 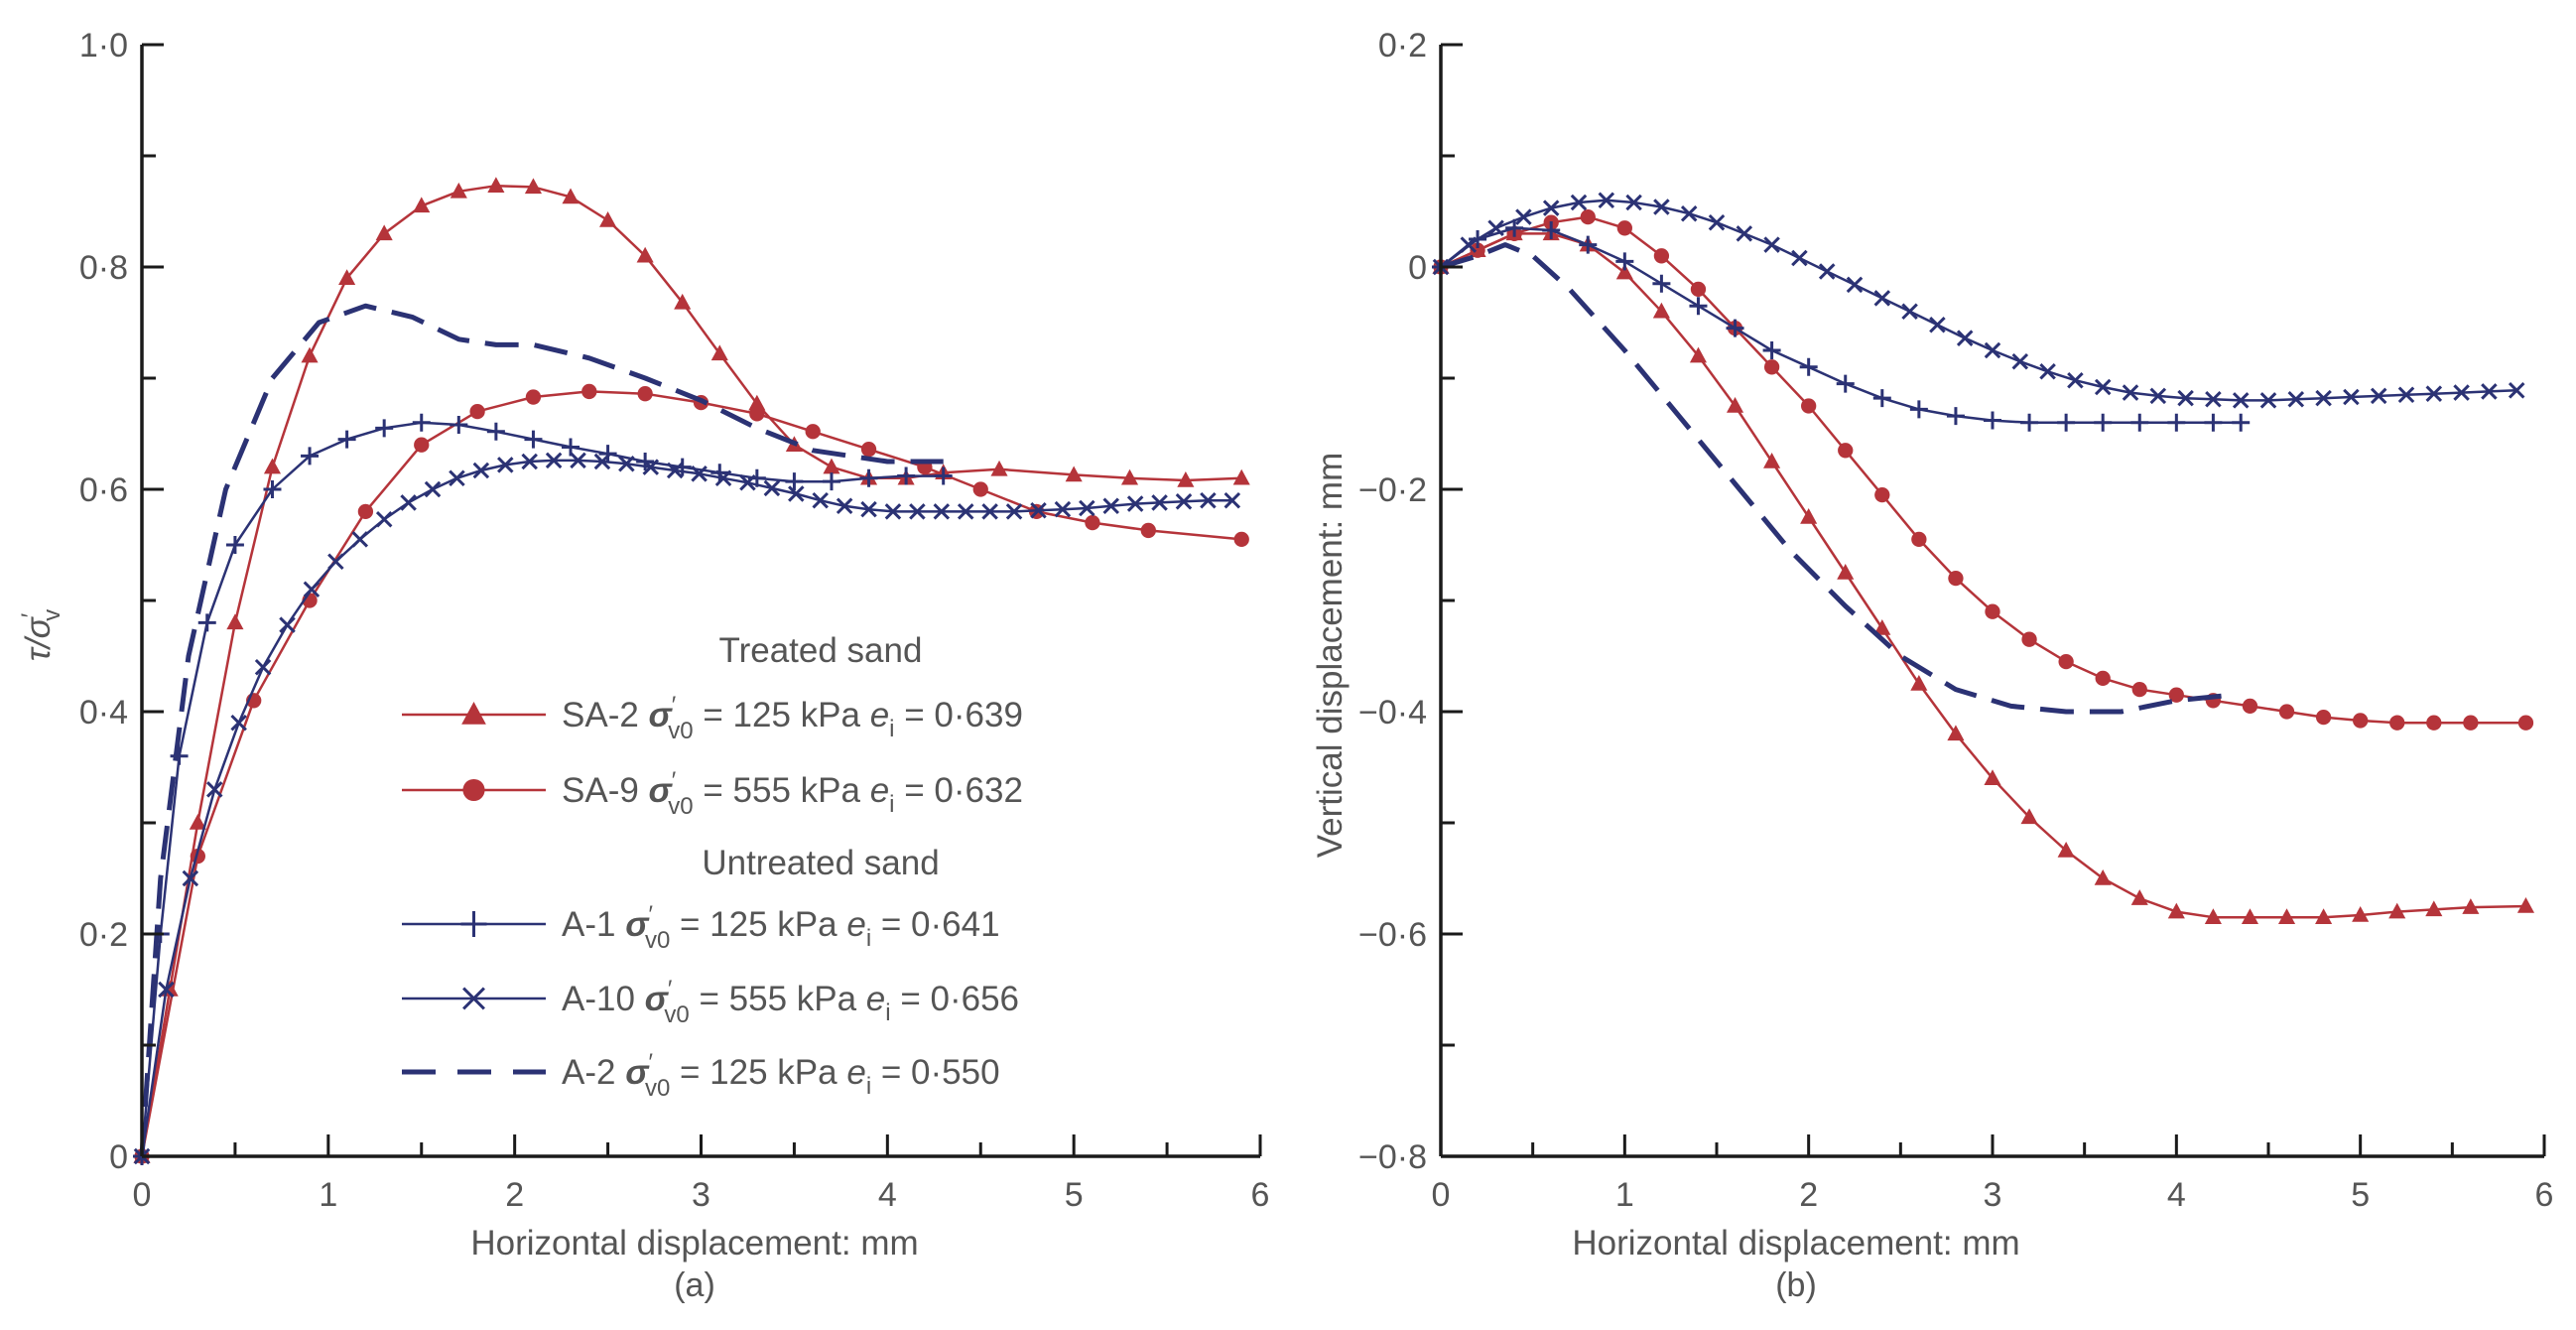 What do you see at coordinates (701, 1195) in the screenshot?
I see `panel-a-x-tick-label: 3` at bounding box center [701, 1195].